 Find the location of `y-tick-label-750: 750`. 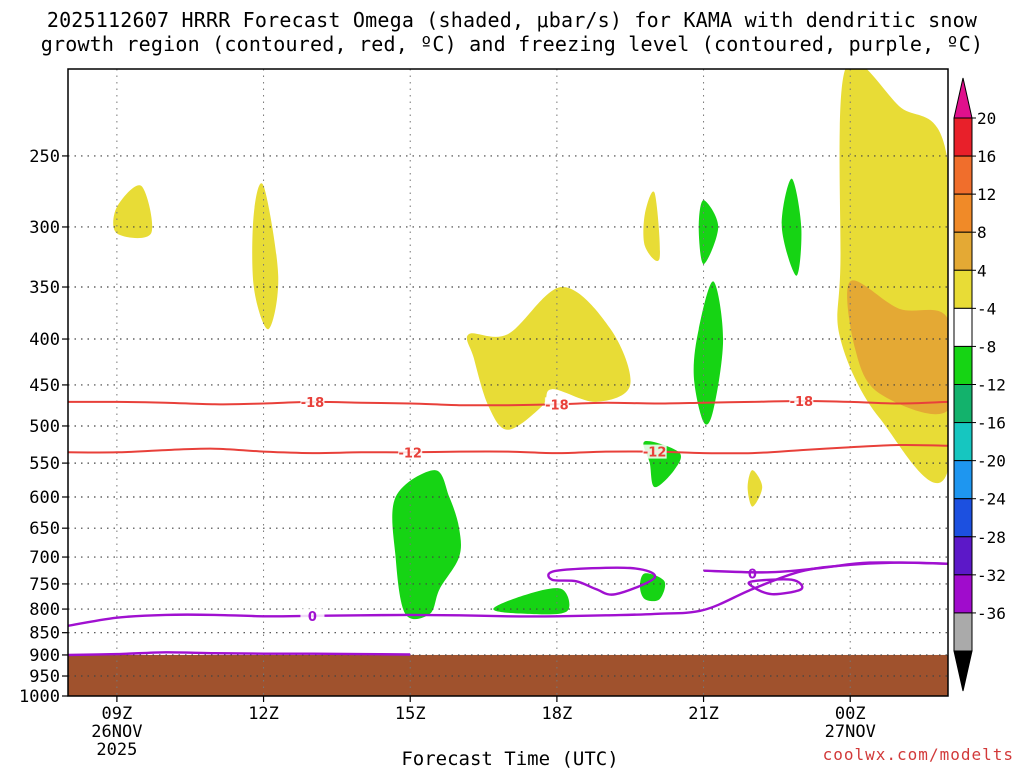

y-tick-label-750: 750 is located at coordinates (44, 585).